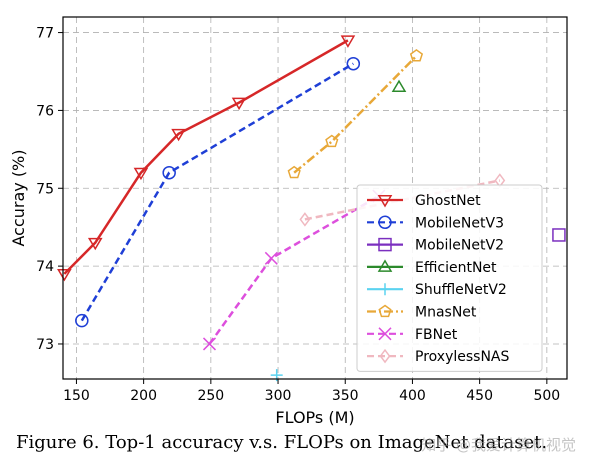  I want to click on y-tick-label: 76, so click(45, 111).